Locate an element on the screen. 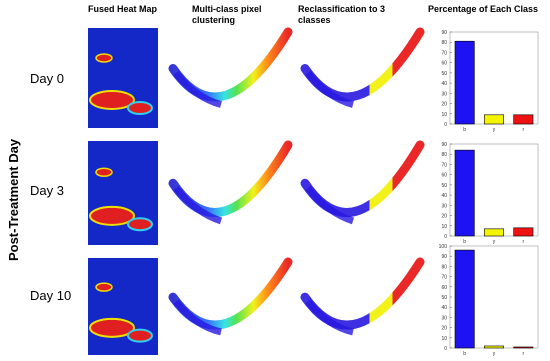  column-title: Reclassification to 3 classes is located at coordinates (342, 14).